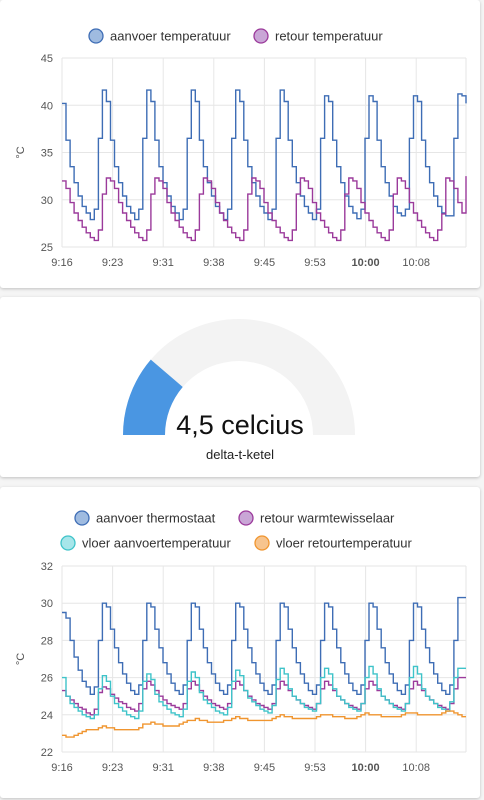 This screenshot has width=484, height=800. What do you see at coordinates (264, 696) in the screenshot?
I see `series-line-retour-warmtewisselaar` at bounding box center [264, 696].